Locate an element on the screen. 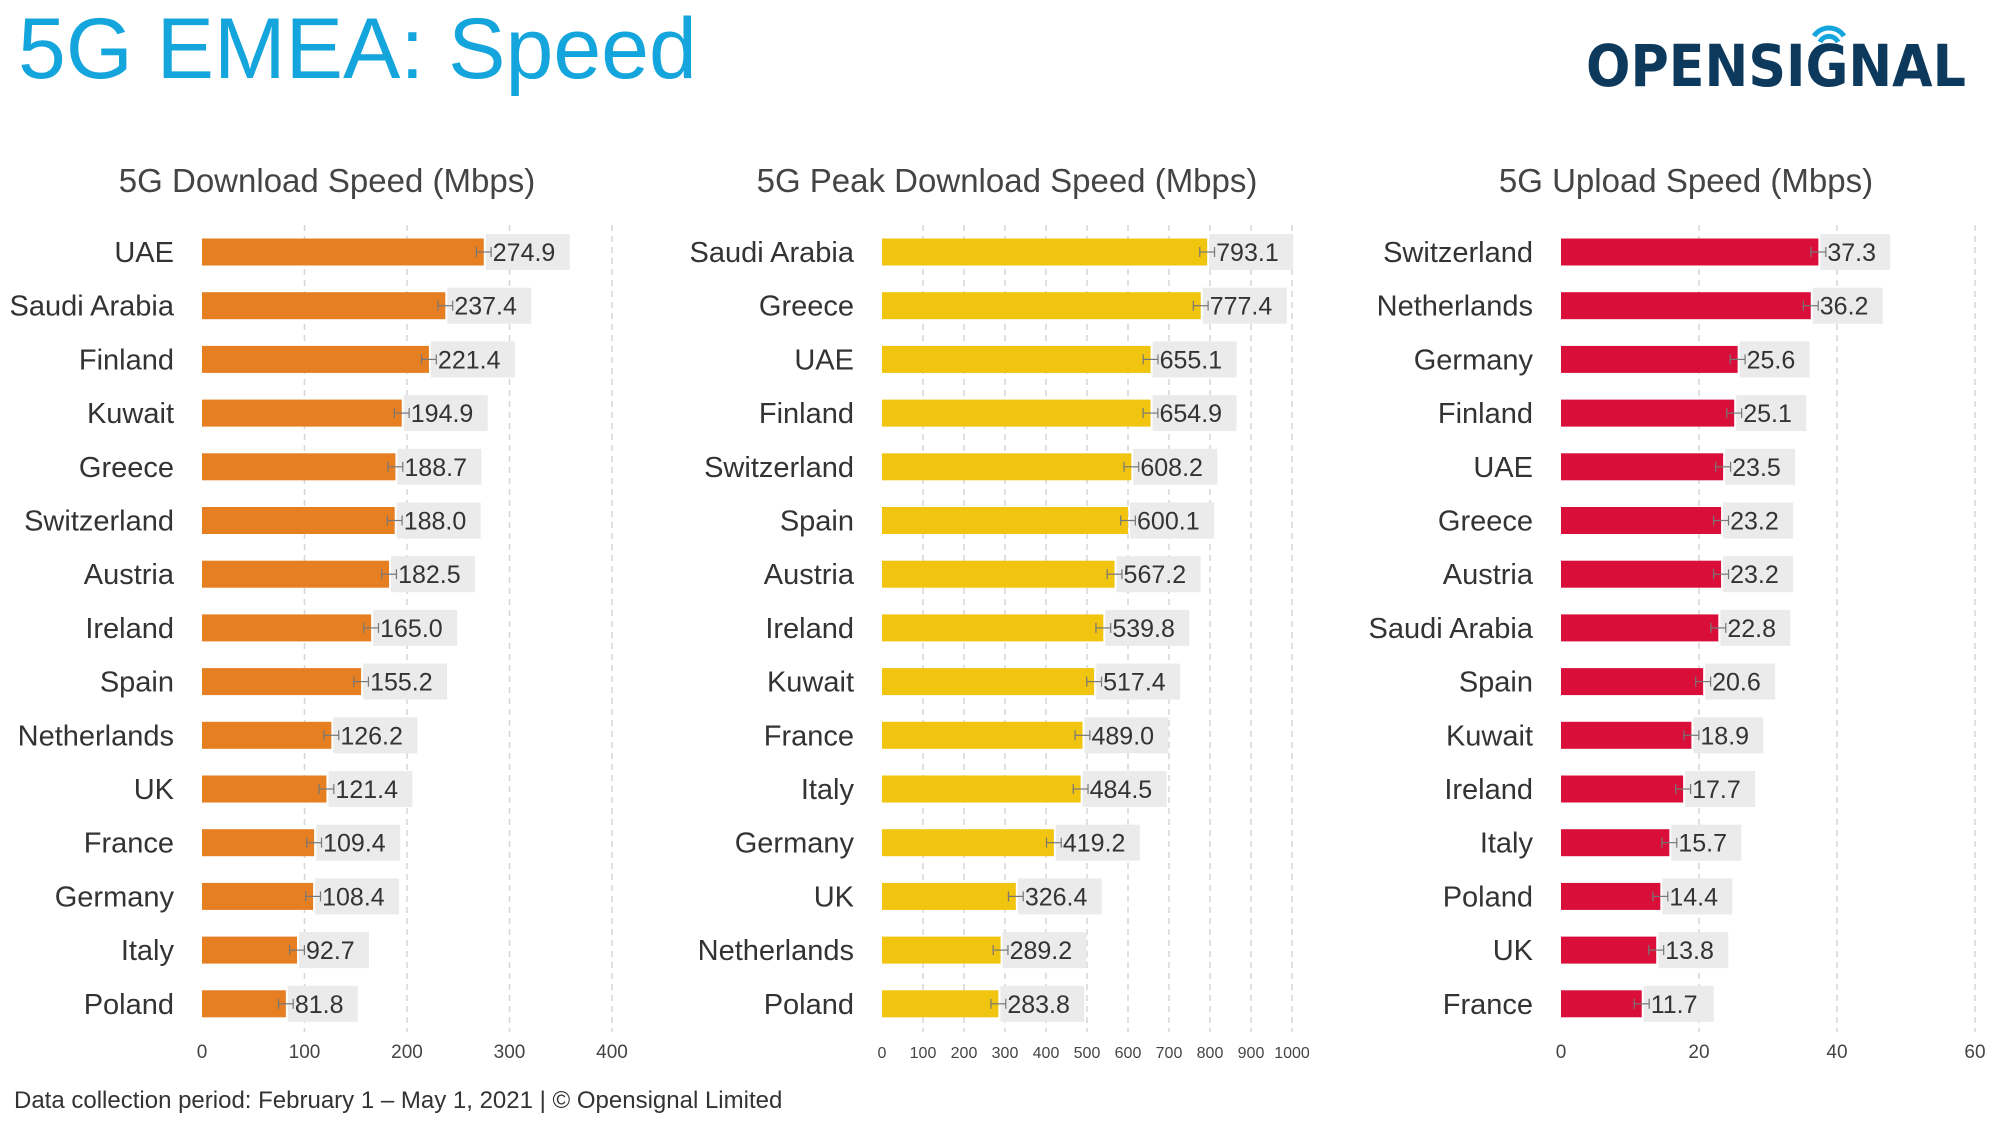 This screenshot has width=2000, height=1125. chart-title: 5G Download Speed (Mbps) is located at coordinates (327, 180).